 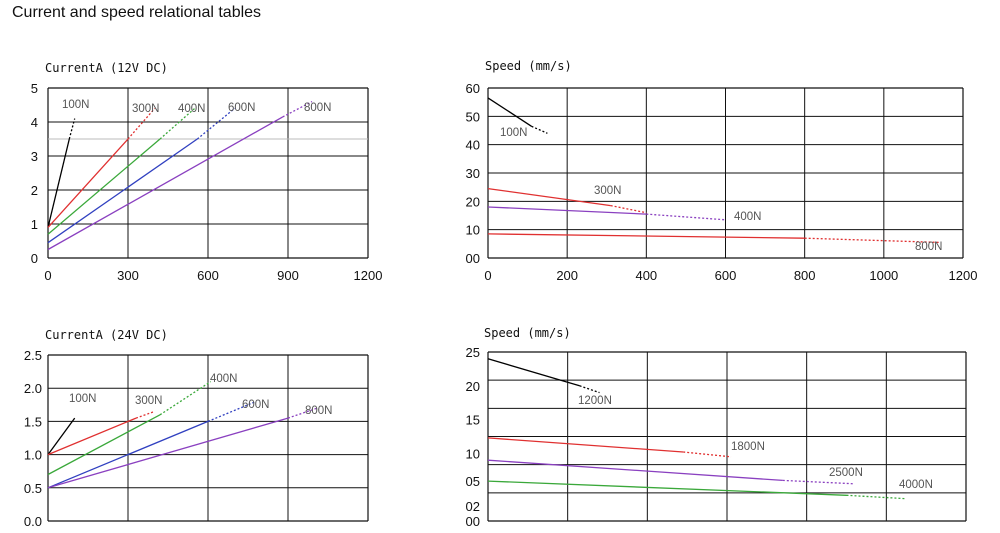 What do you see at coordinates (34, 156) in the screenshot?
I see `y-tick-label: 3` at bounding box center [34, 156].